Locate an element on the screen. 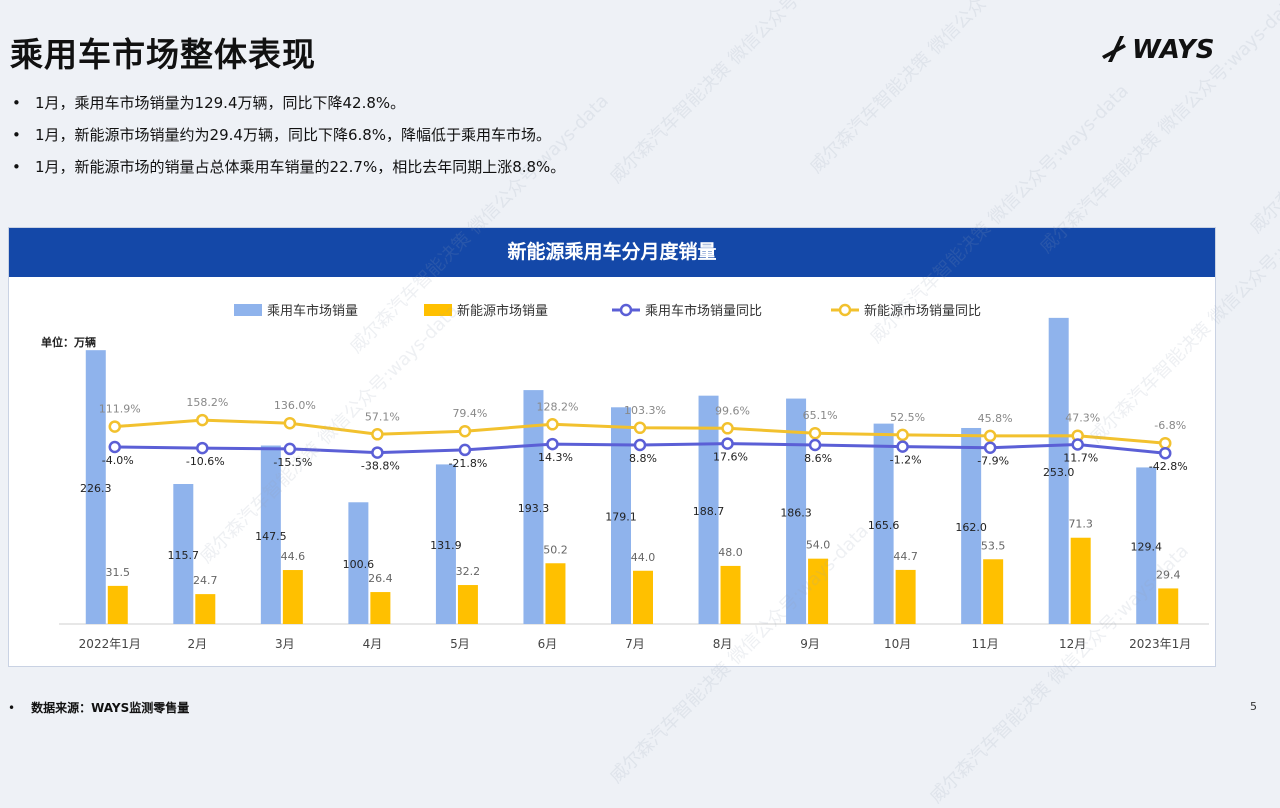 The image size is (1280, 808). nev-sales-label: 32.2 is located at coordinates (468, 571).